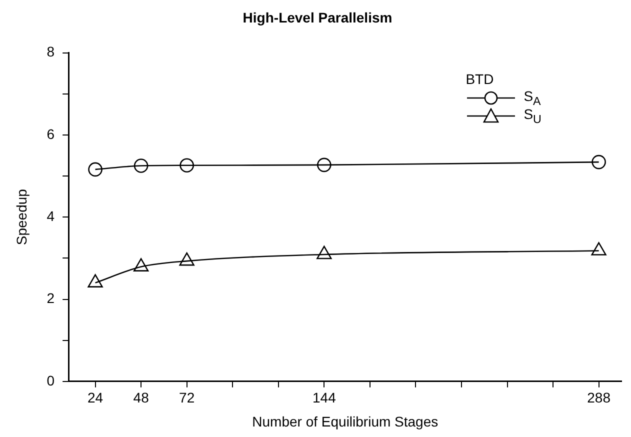  Describe the element at coordinates (345, 421) in the screenshot. I see `x-axis-title: Number of Equilibrium Stages` at that location.